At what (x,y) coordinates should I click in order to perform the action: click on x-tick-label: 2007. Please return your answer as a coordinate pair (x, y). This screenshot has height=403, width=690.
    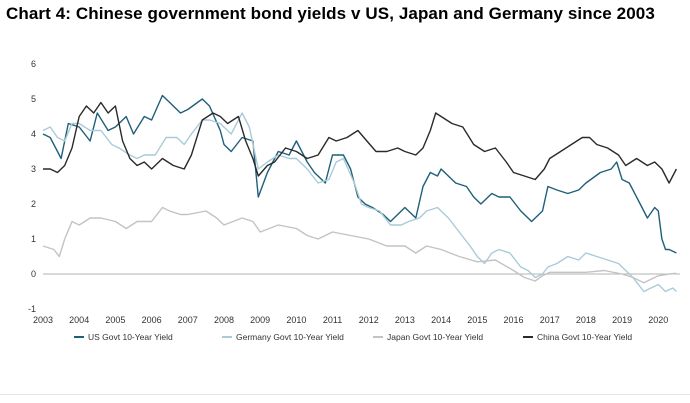
    Looking at the image, I should click on (188, 320).